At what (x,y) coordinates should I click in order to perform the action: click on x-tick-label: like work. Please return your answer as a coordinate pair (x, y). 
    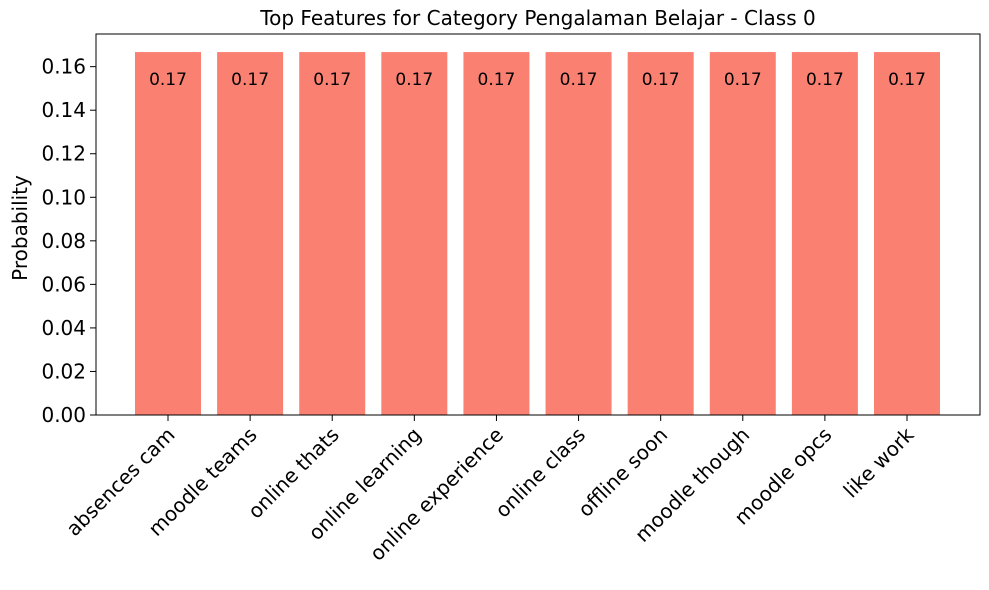
    Looking at the image, I should click on (879, 462).